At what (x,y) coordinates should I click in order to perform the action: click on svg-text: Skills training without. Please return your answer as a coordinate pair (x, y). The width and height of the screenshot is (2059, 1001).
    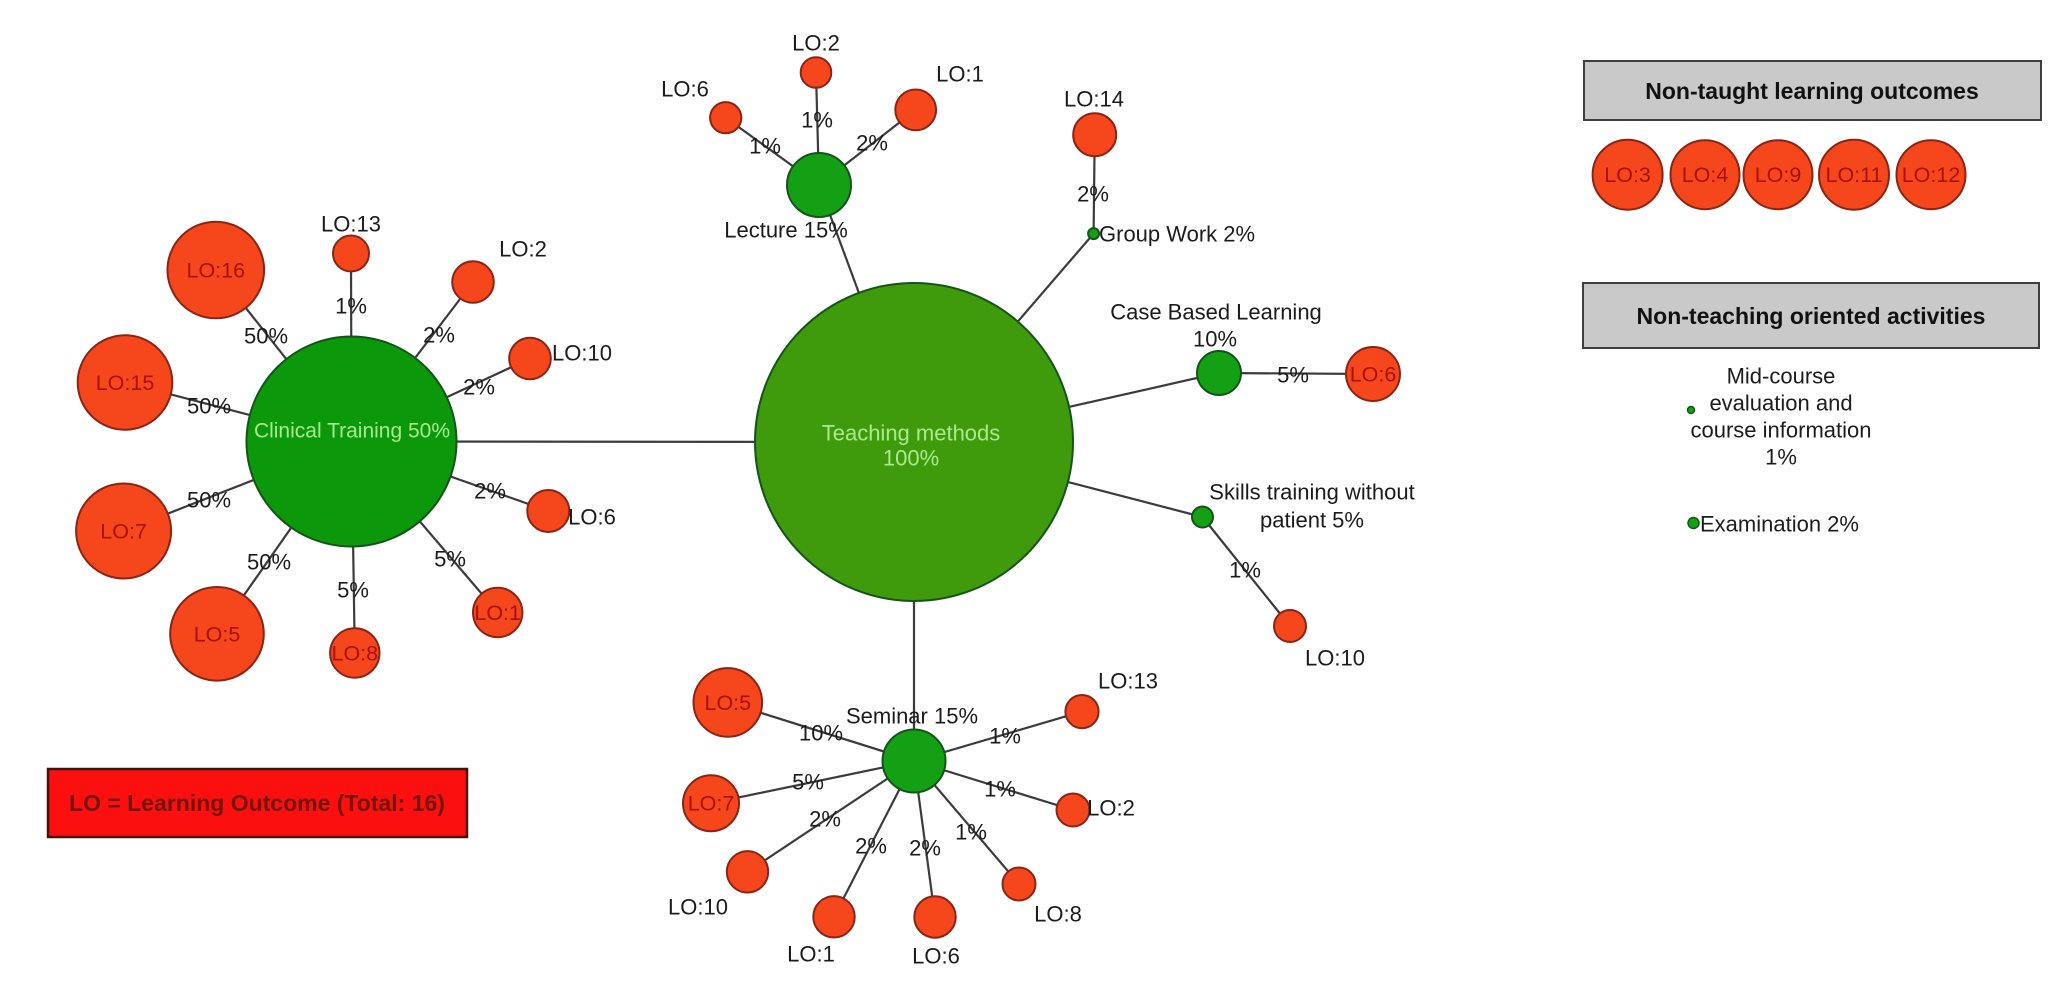
    Looking at the image, I should click on (1311, 492).